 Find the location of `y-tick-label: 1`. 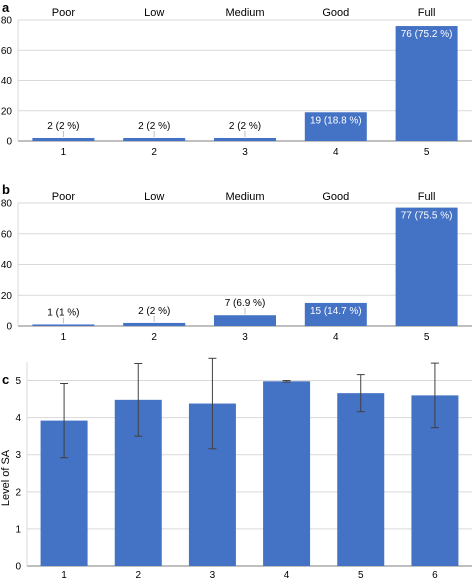

y-tick-label: 1 is located at coordinates (18, 529).